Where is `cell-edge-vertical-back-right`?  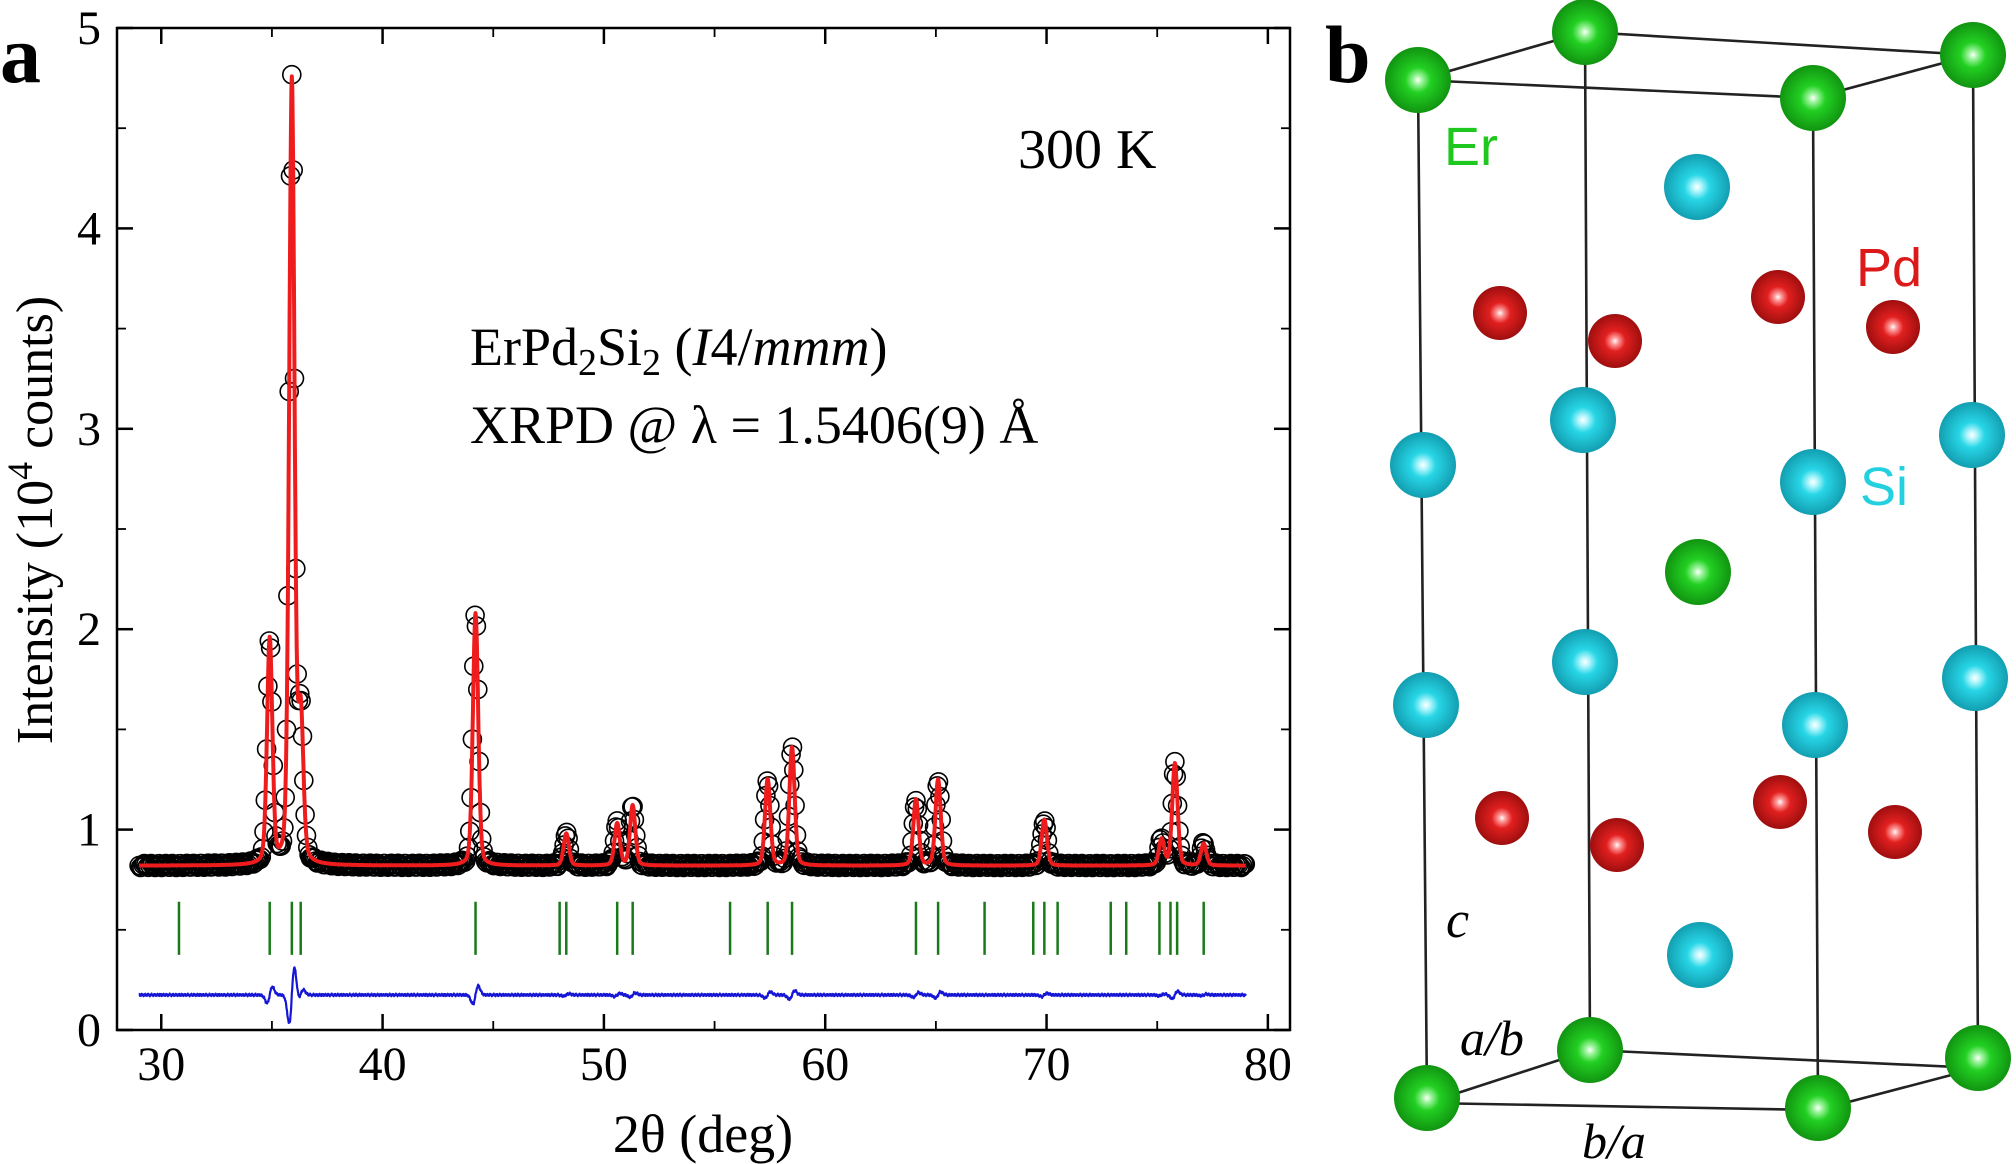
cell-edge-vertical-back-right is located at coordinates (1975, 561).